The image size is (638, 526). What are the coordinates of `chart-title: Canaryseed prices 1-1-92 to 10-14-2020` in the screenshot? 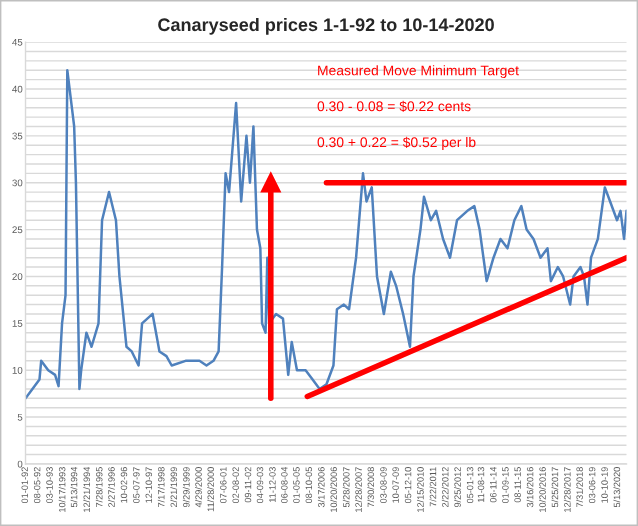 It's located at (326, 26).